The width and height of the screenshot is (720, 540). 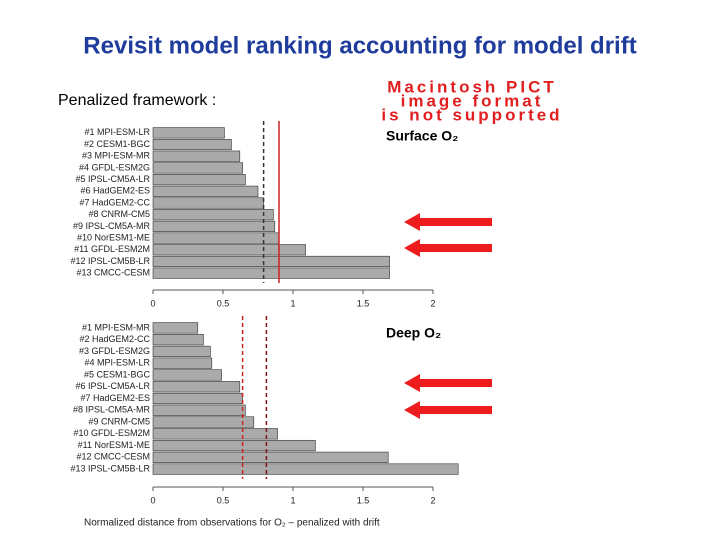 I want to click on pict-line: image format, so click(x=472, y=100).